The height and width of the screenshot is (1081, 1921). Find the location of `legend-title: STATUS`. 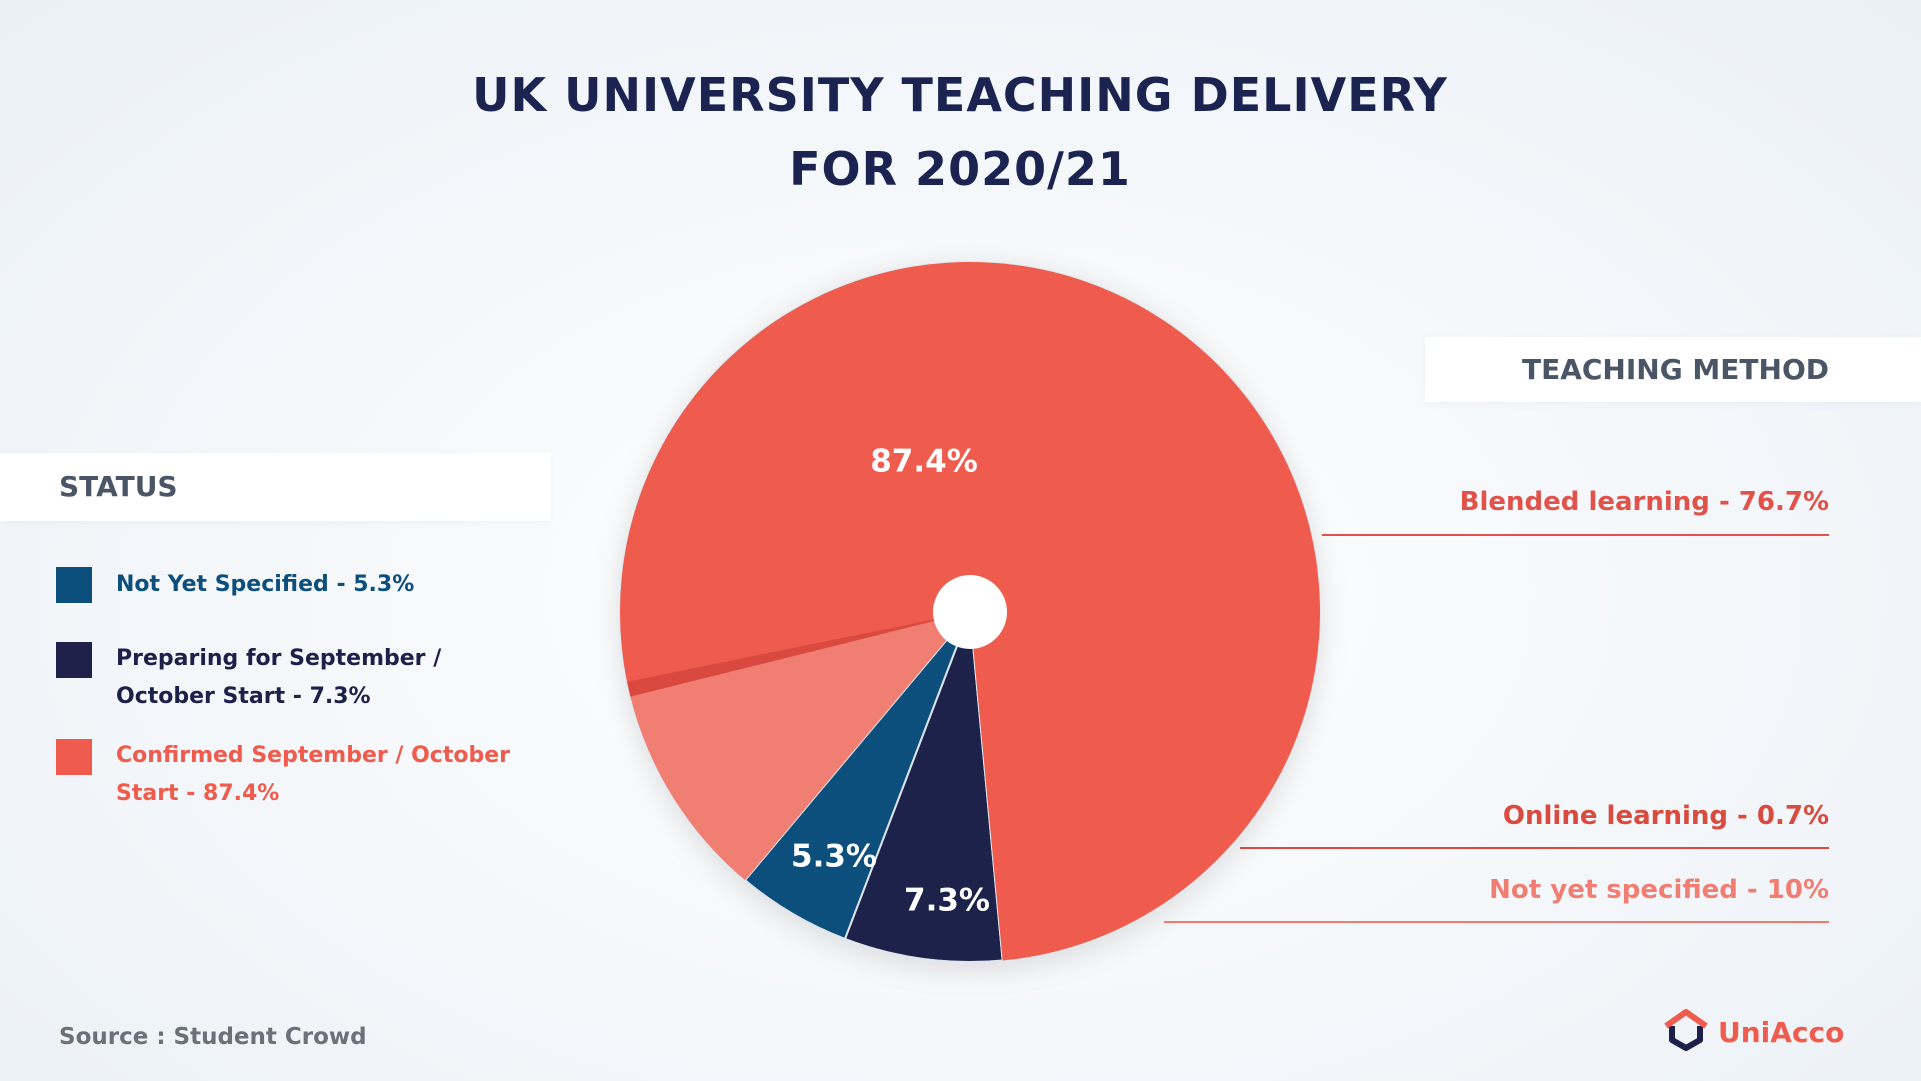

legend-title: STATUS is located at coordinates (118, 486).